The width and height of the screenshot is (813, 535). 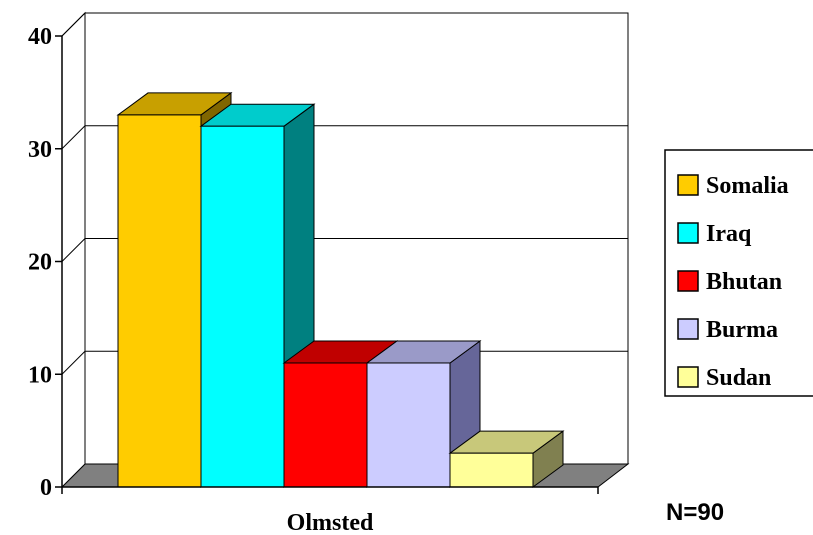 I want to click on y-tick-label: 0, so click(x=46, y=488).